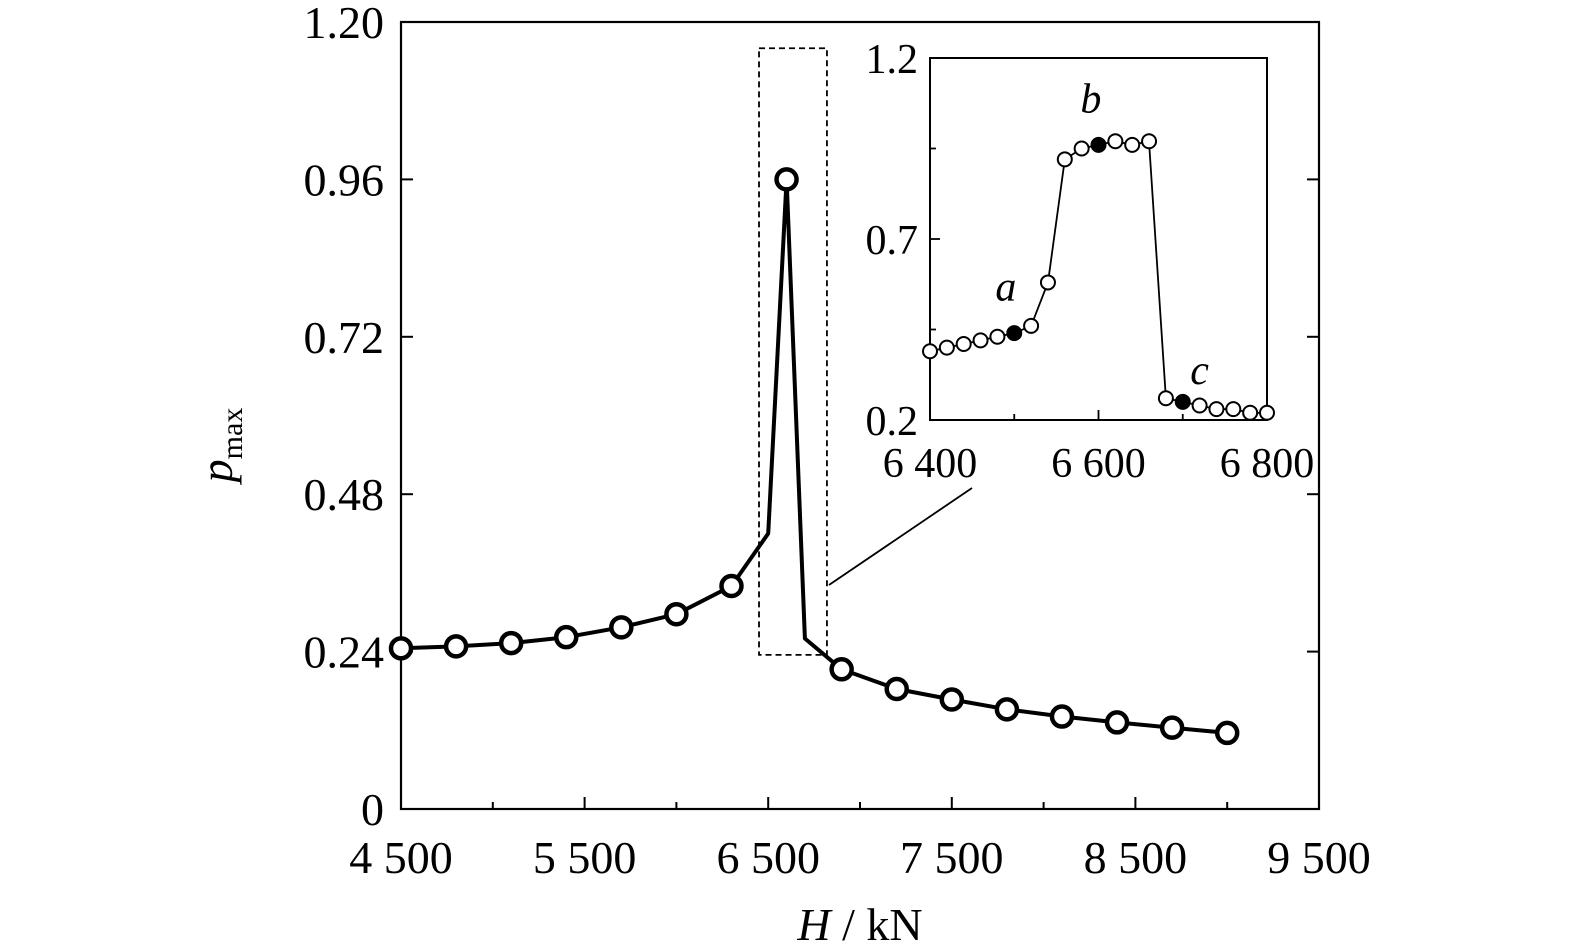  What do you see at coordinates (1199, 371) in the screenshot?
I see `point-label-c: c` at bounding box center [1199, 371].